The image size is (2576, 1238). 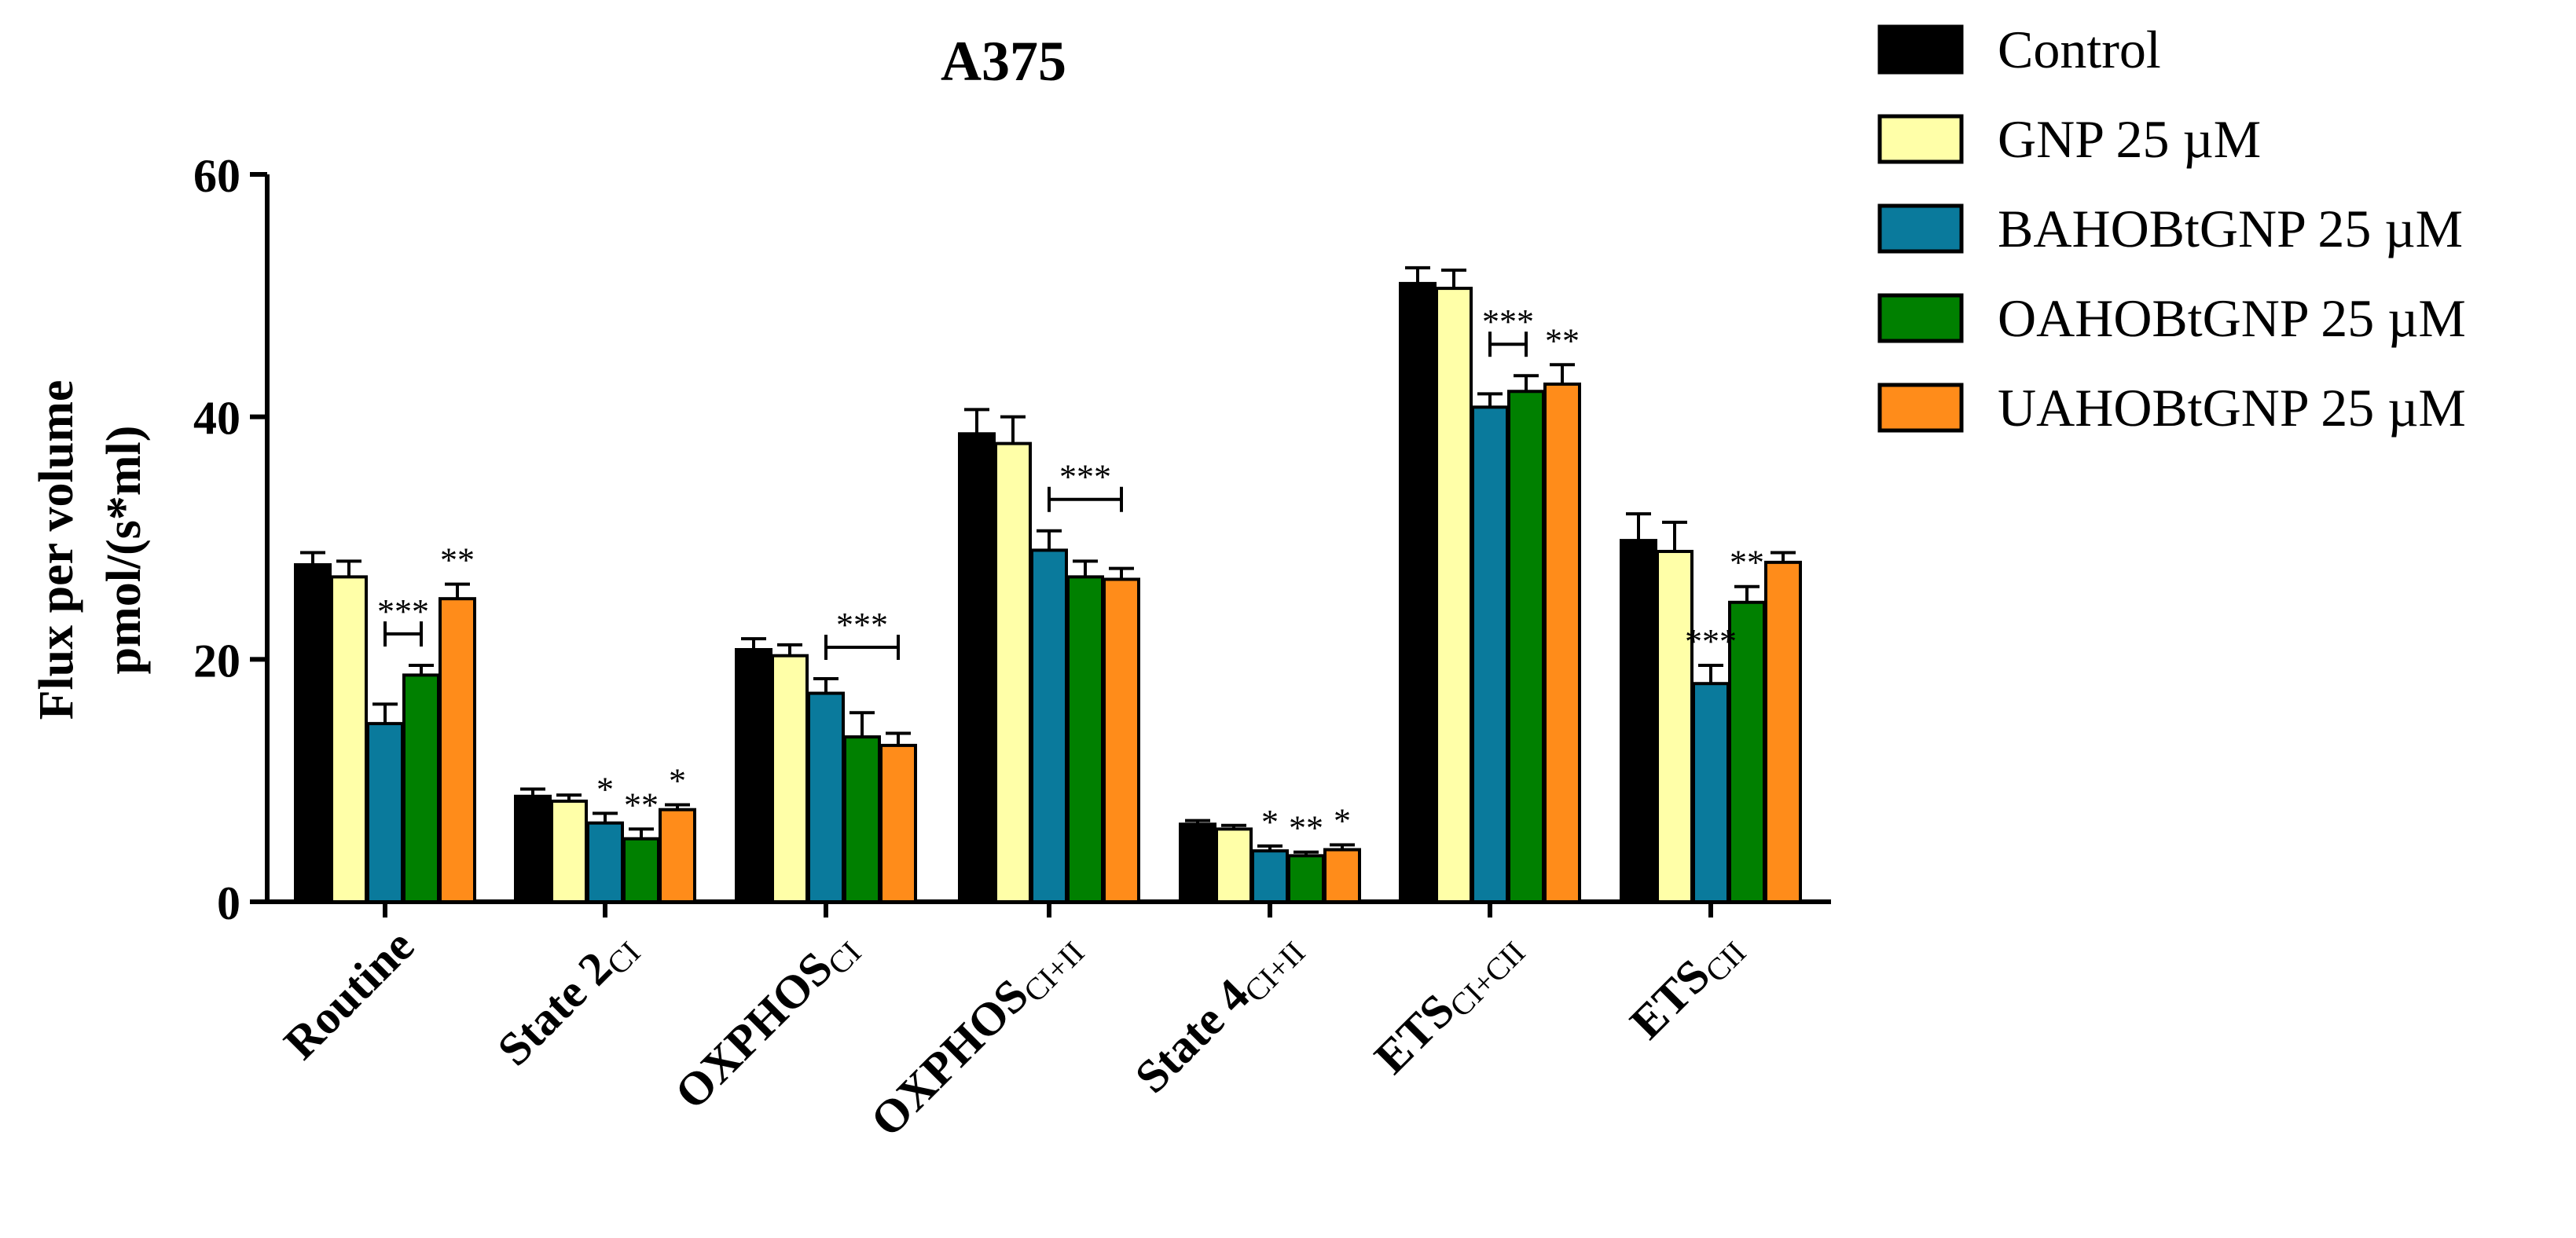 What do you see at coordinates (2230, 228) in the screenshot?
I see `legend-label: BAHOBtGNP 25 µM` at bounding box center [2230, 228].